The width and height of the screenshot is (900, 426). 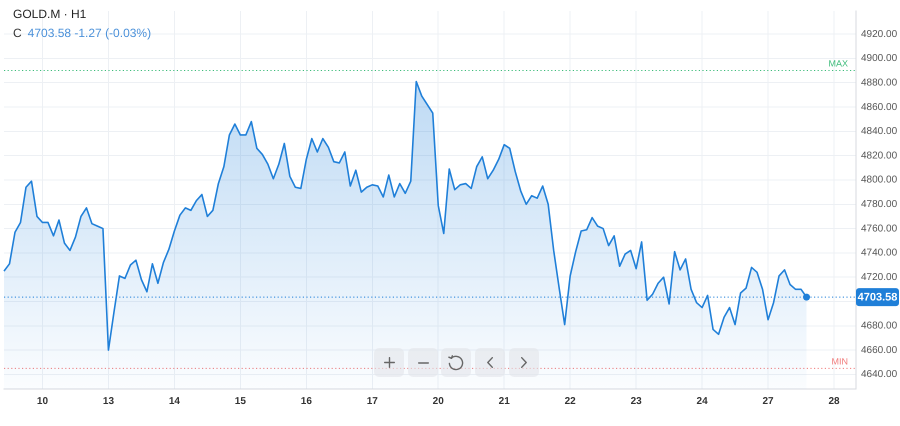 I want to click on x-tick-label: 27, so click(x=768, y=401).